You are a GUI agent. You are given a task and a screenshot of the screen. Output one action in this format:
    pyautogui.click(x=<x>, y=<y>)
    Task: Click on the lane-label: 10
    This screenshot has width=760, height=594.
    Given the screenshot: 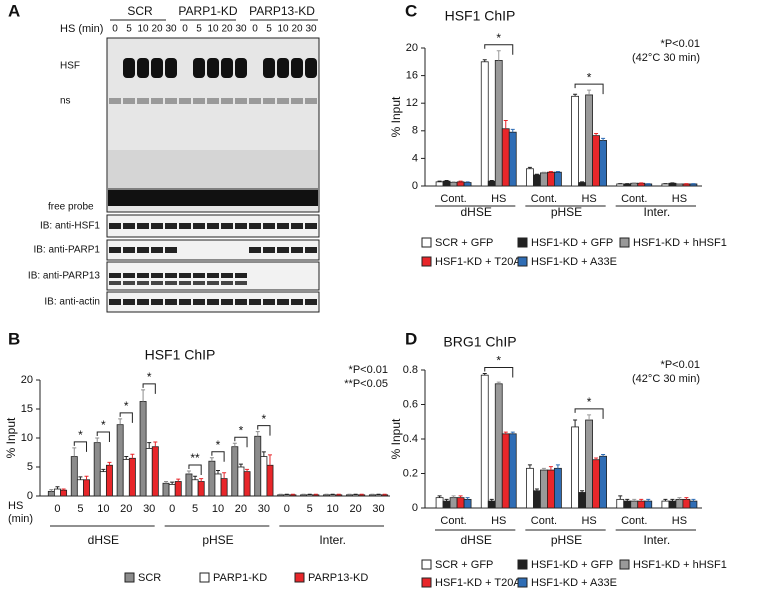 What is the action you would take?
    pyautogui.click(x=213, y=29)
    